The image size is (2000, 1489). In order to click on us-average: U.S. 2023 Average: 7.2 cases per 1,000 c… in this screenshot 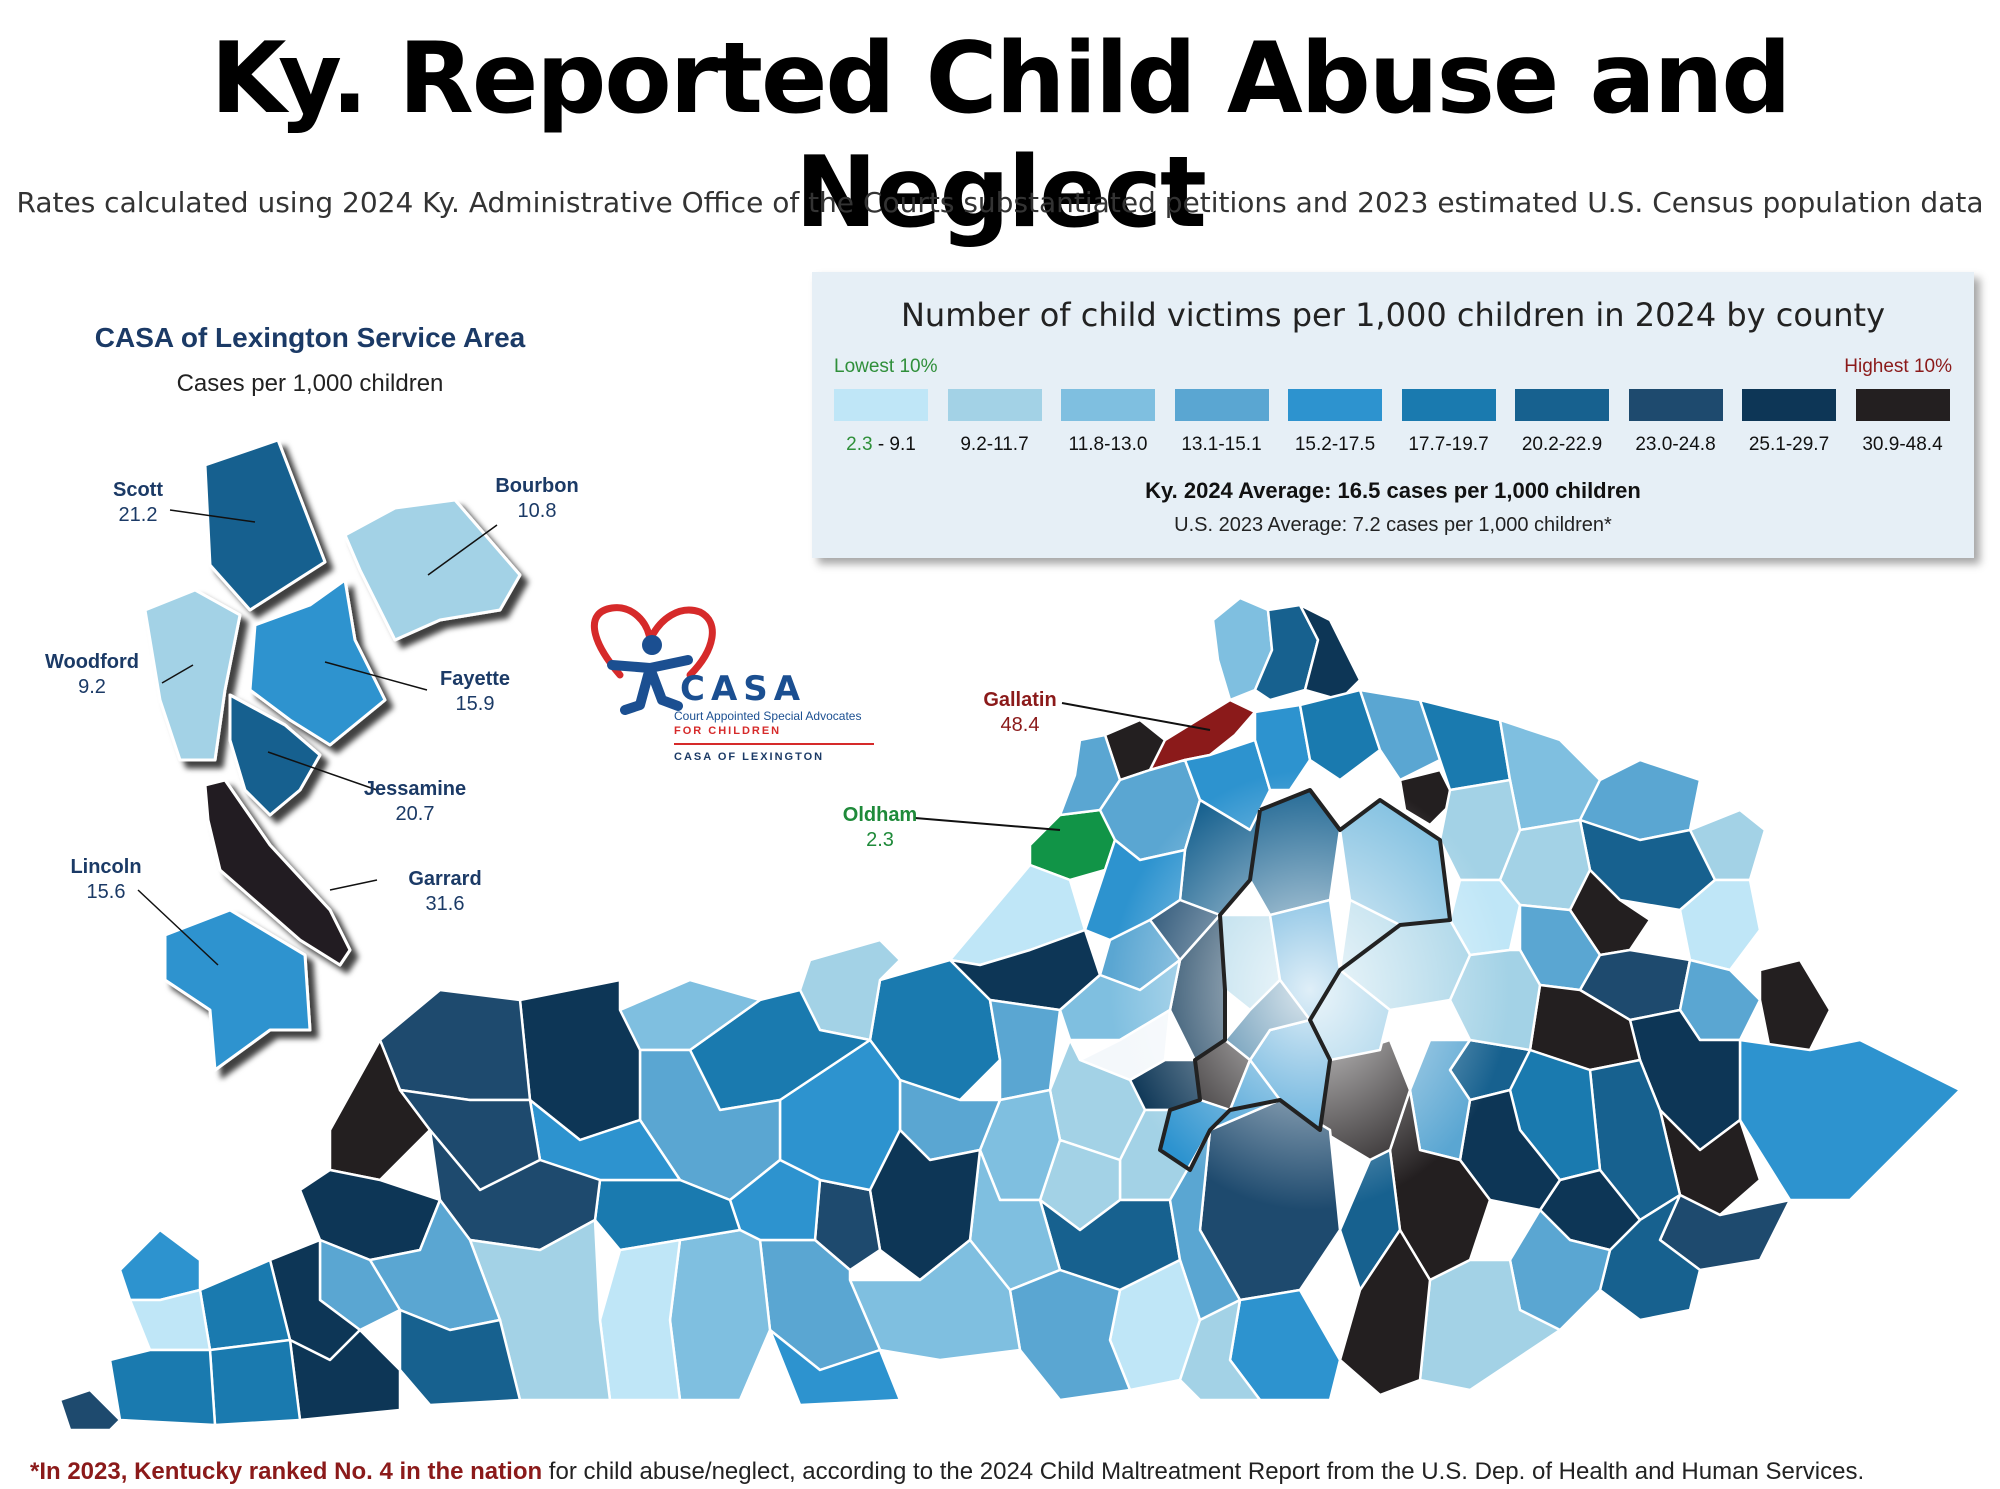, I will do `click(1393, 525)`.